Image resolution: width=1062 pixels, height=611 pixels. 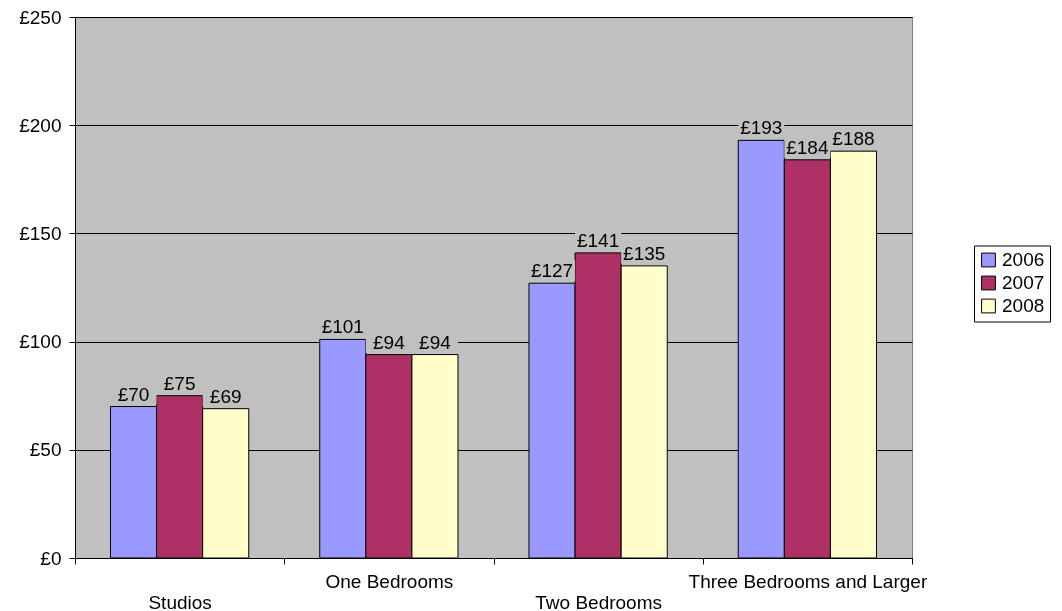 I want to click on x-tick-label: Two Bedrooms, so click(x=598, y=601).